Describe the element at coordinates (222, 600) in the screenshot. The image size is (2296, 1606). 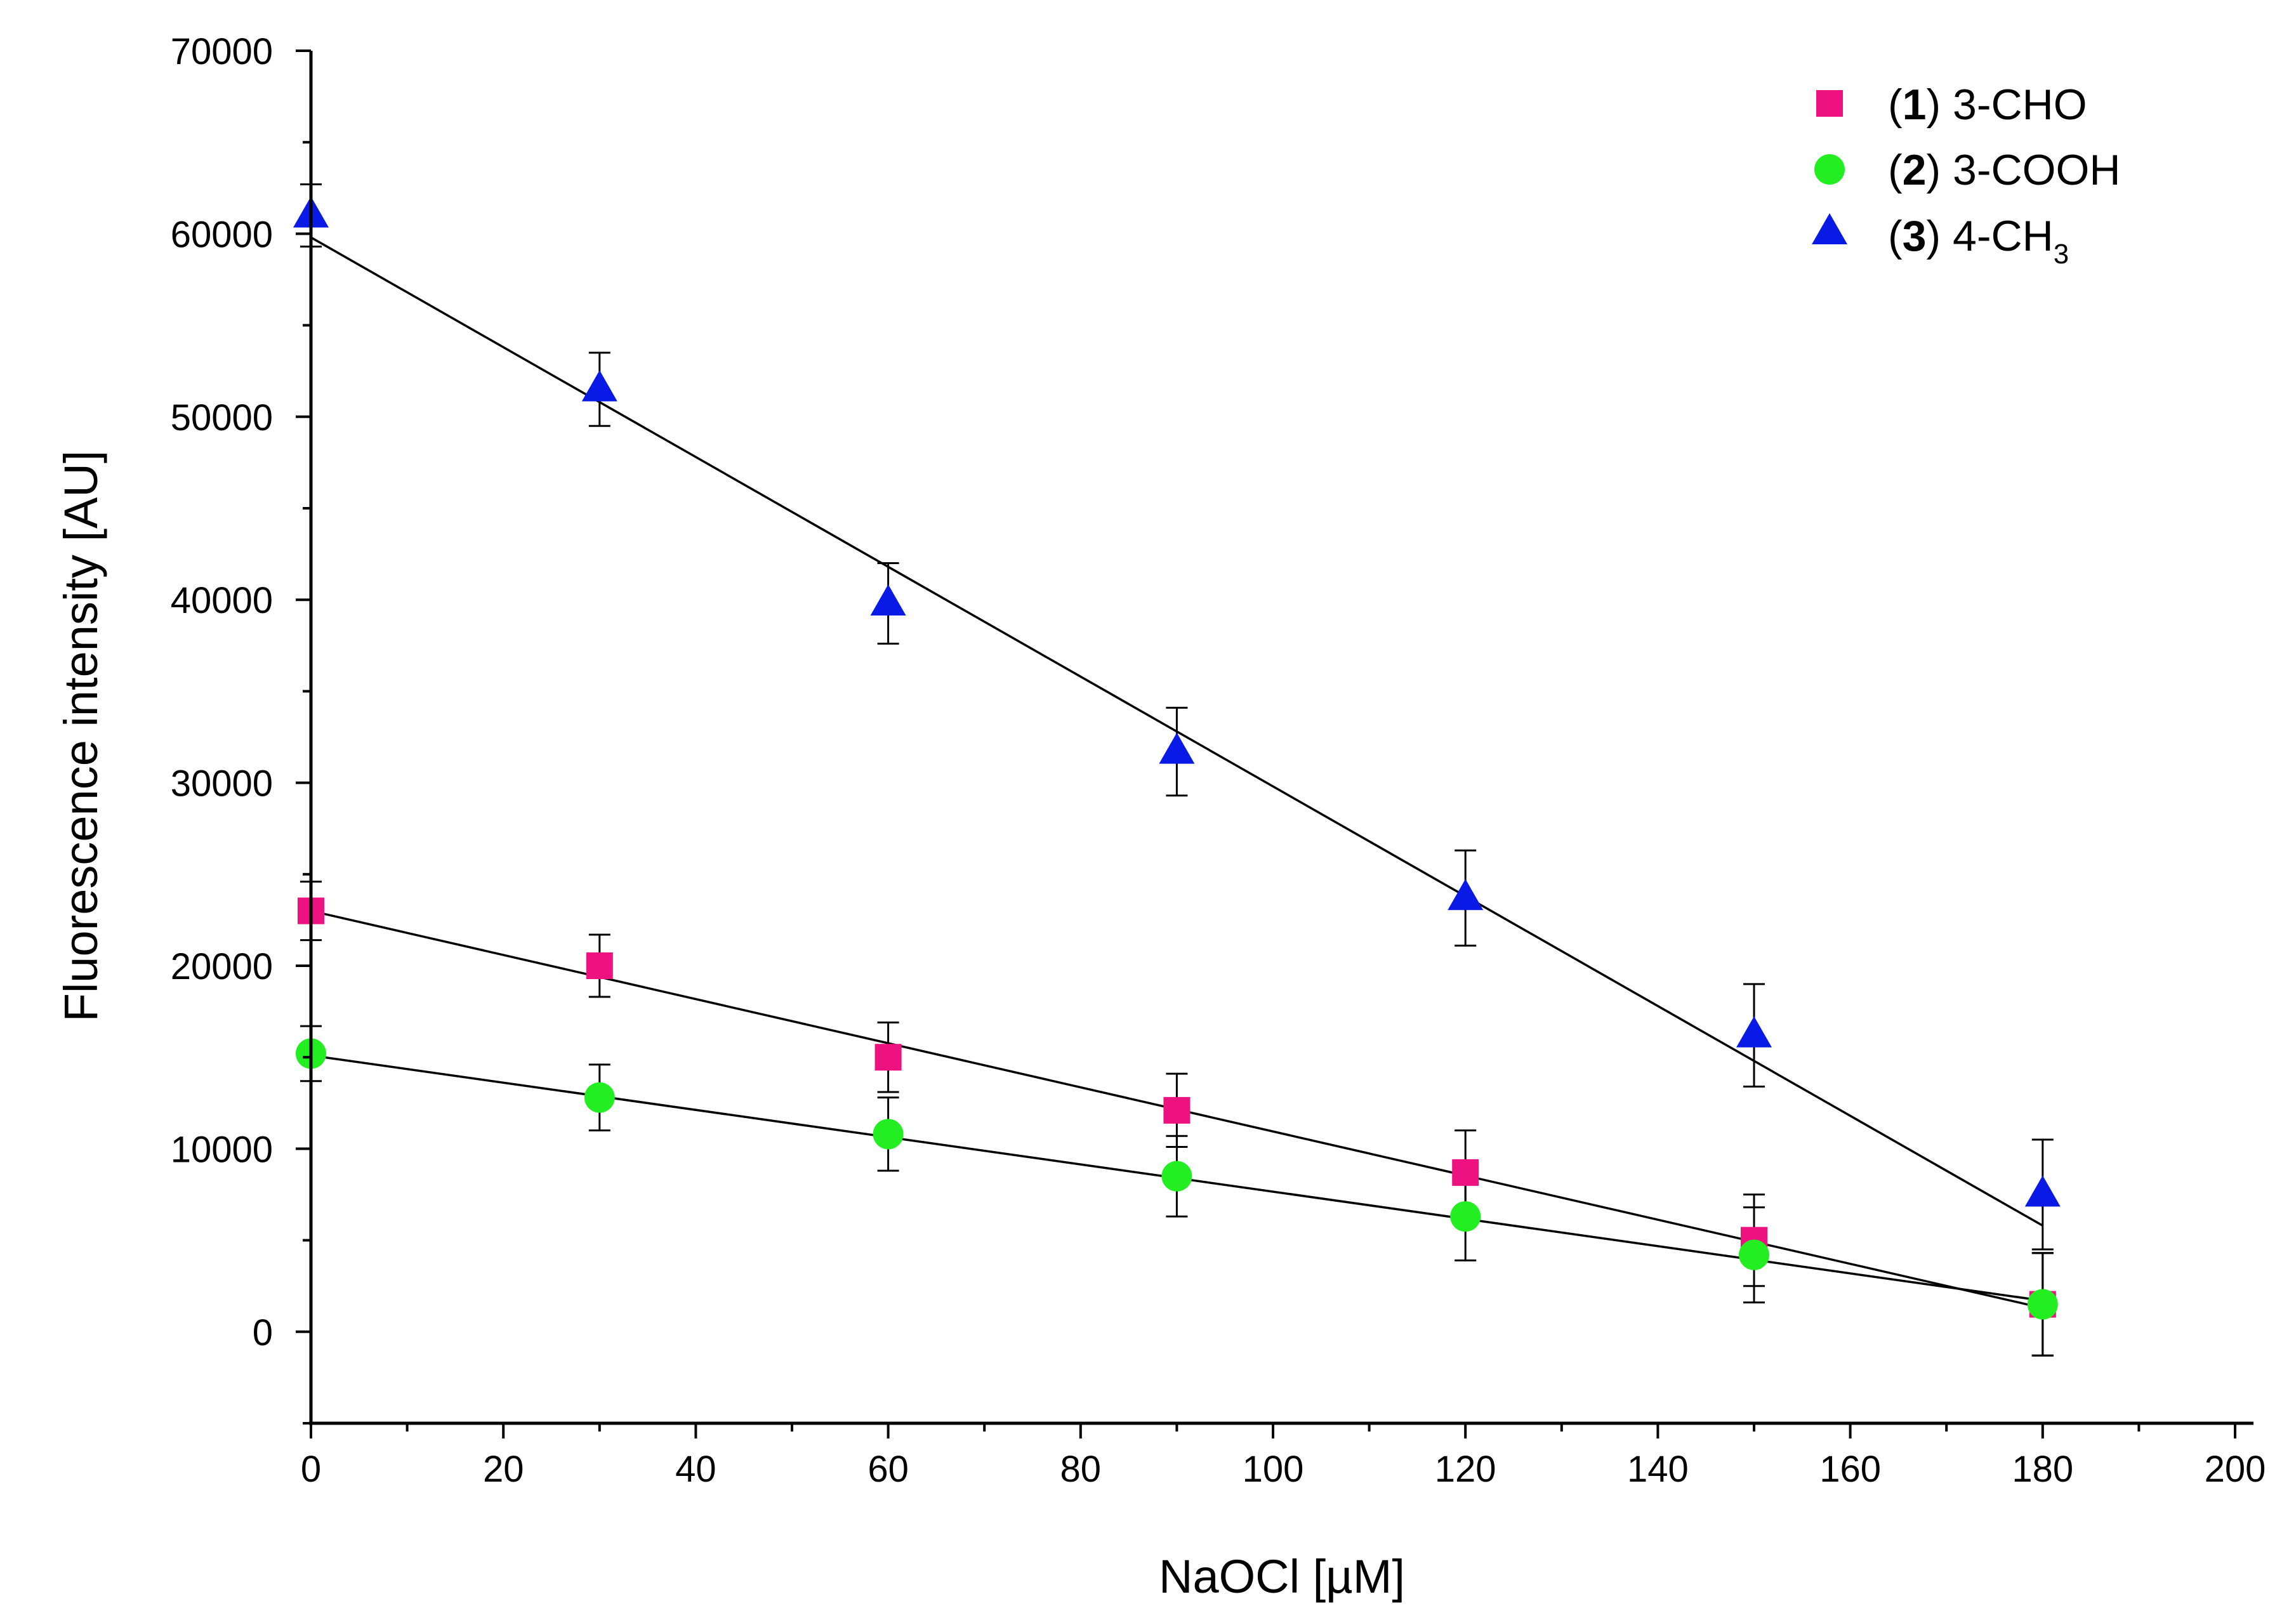
I see `y-tick-label: 40000` at that location.